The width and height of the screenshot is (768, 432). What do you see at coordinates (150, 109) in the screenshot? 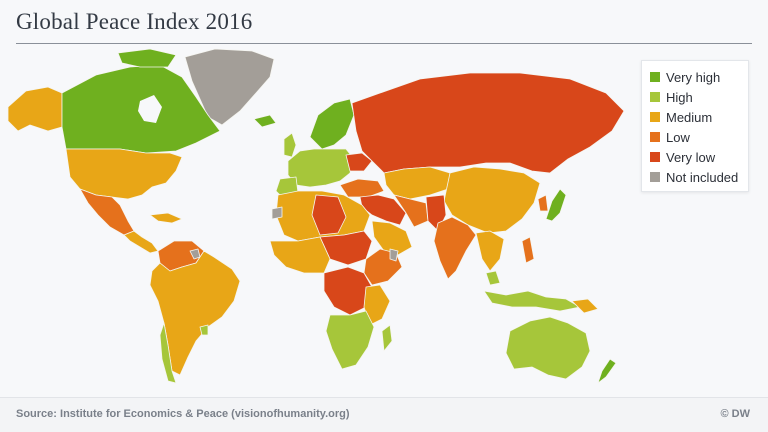
I see `hudson-bay` at bounding box center [150, 109].